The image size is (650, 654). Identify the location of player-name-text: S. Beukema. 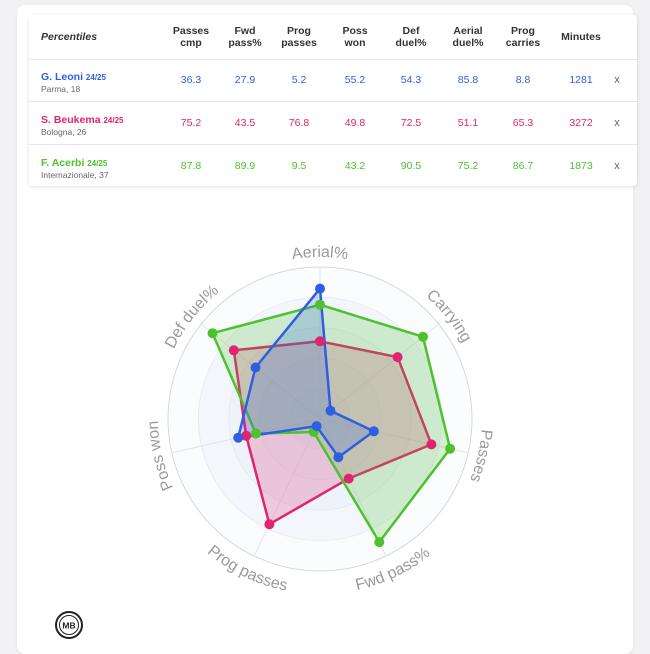
(71, 120).